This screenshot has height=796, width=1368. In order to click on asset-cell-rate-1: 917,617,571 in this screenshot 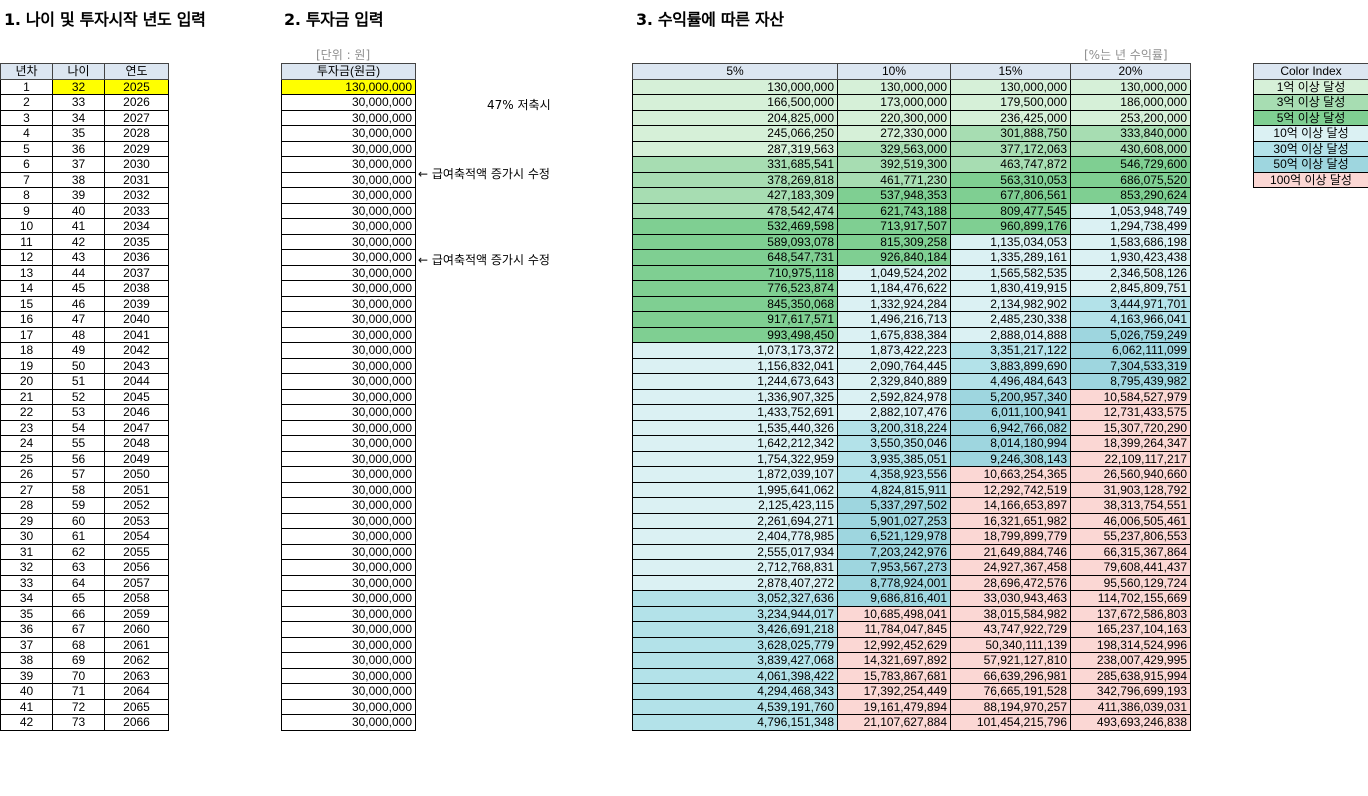, I will do `click(735, 319)`.